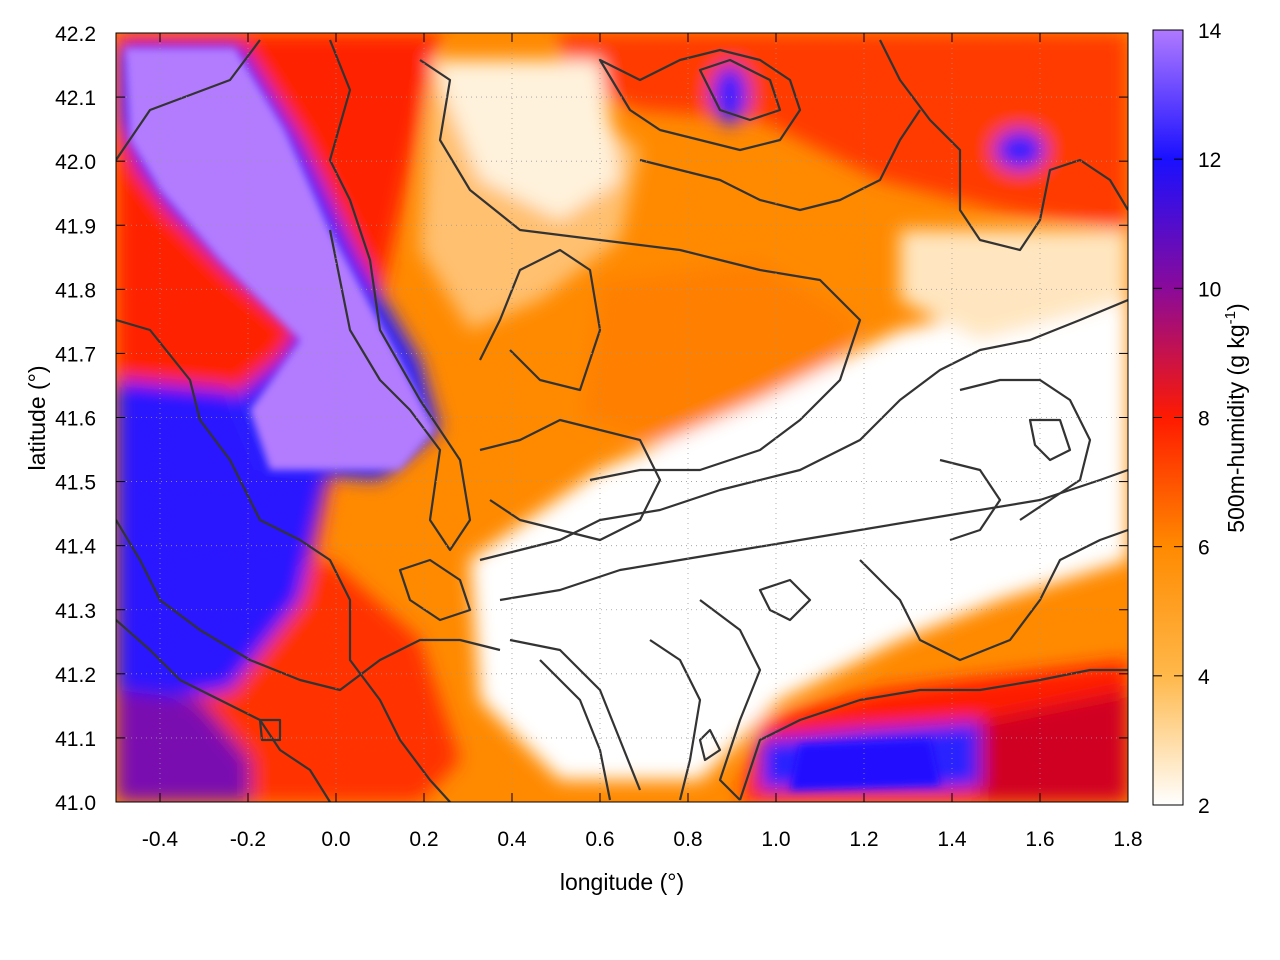 This screenshot has width=1280, height=960. Describe the element at coordinates (75, 98) in the screenshot. I see `y-tick-label: 42.1` at that location.